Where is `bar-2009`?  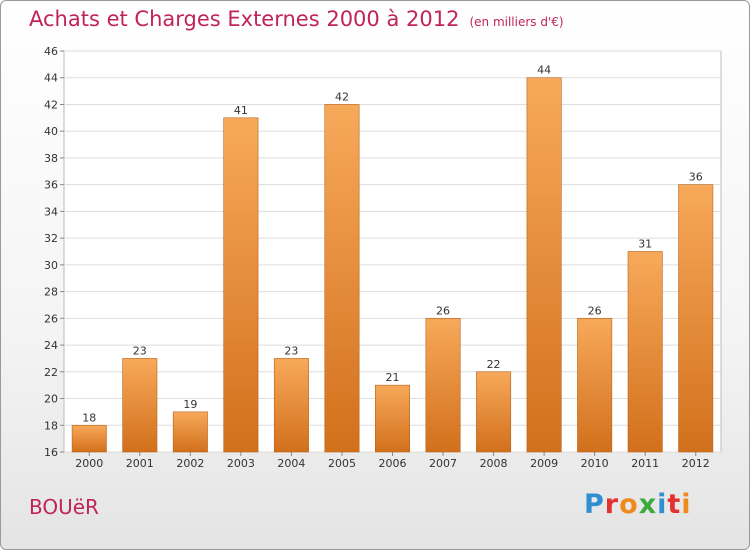 bar-2009 is located at coordinates (544, 265).